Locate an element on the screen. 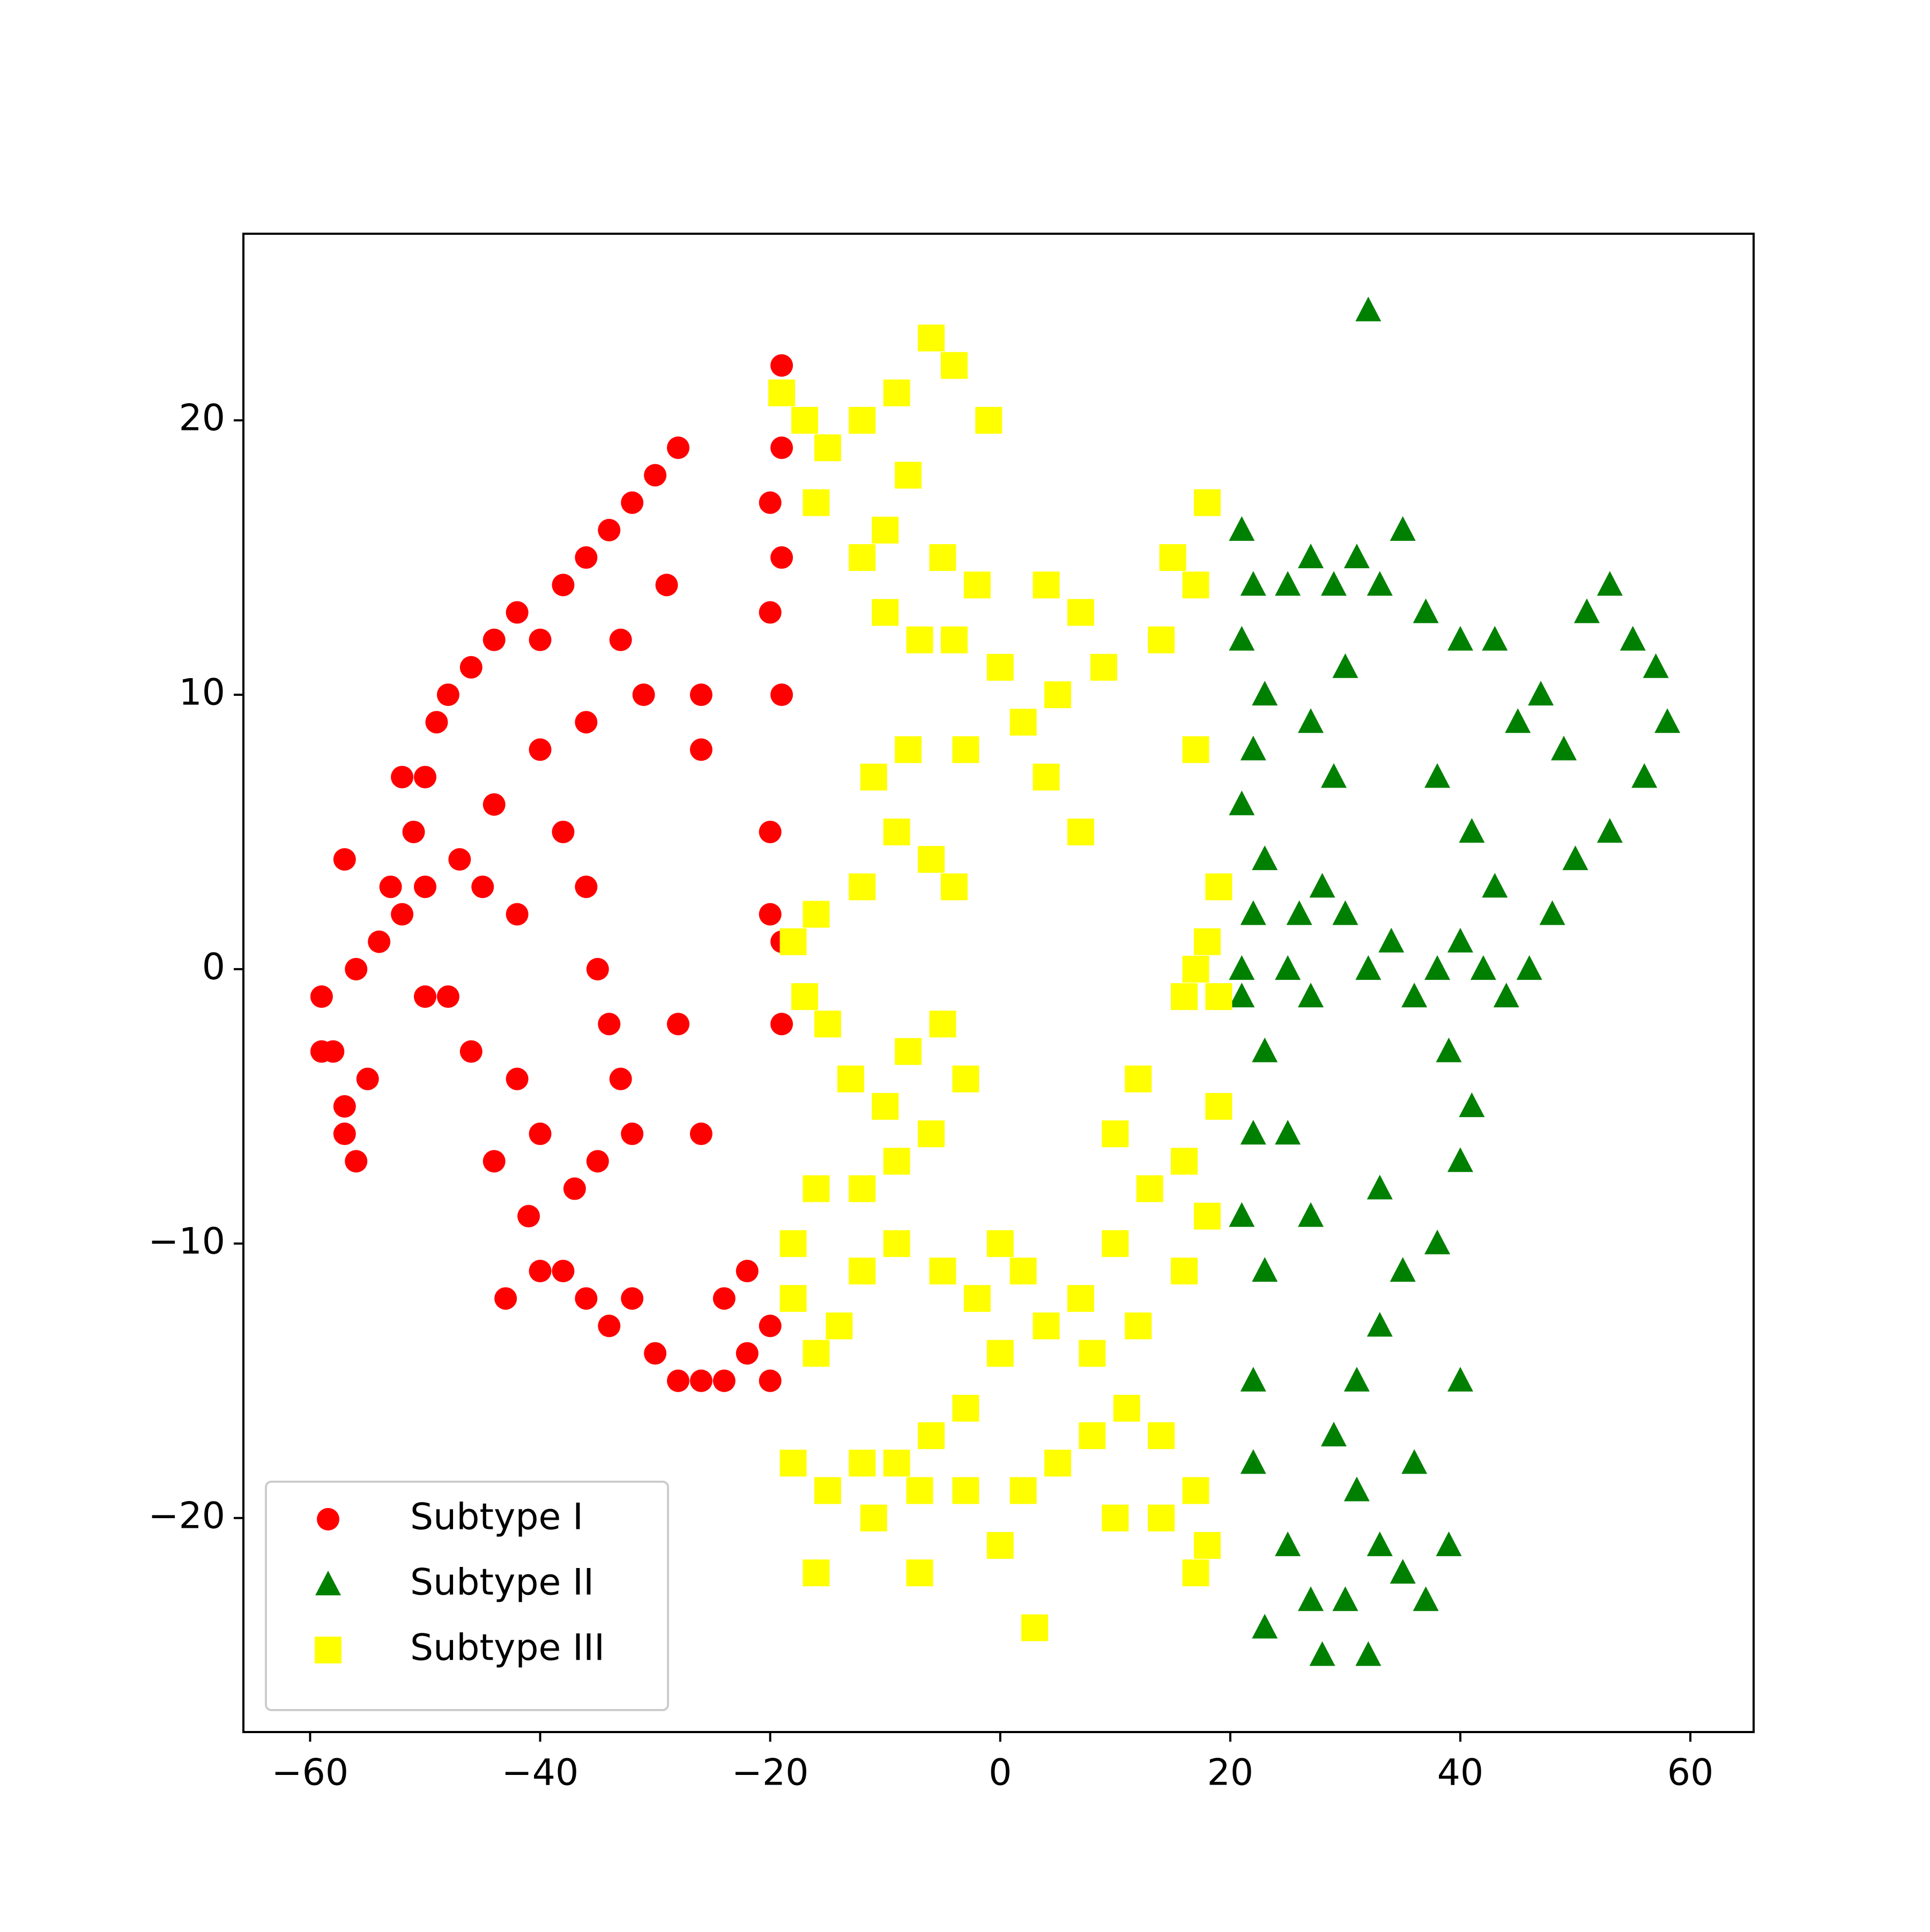 This screenshot has height=1932, width=1930. legend-label: Subtype III is located at coordinates (507, 1648).